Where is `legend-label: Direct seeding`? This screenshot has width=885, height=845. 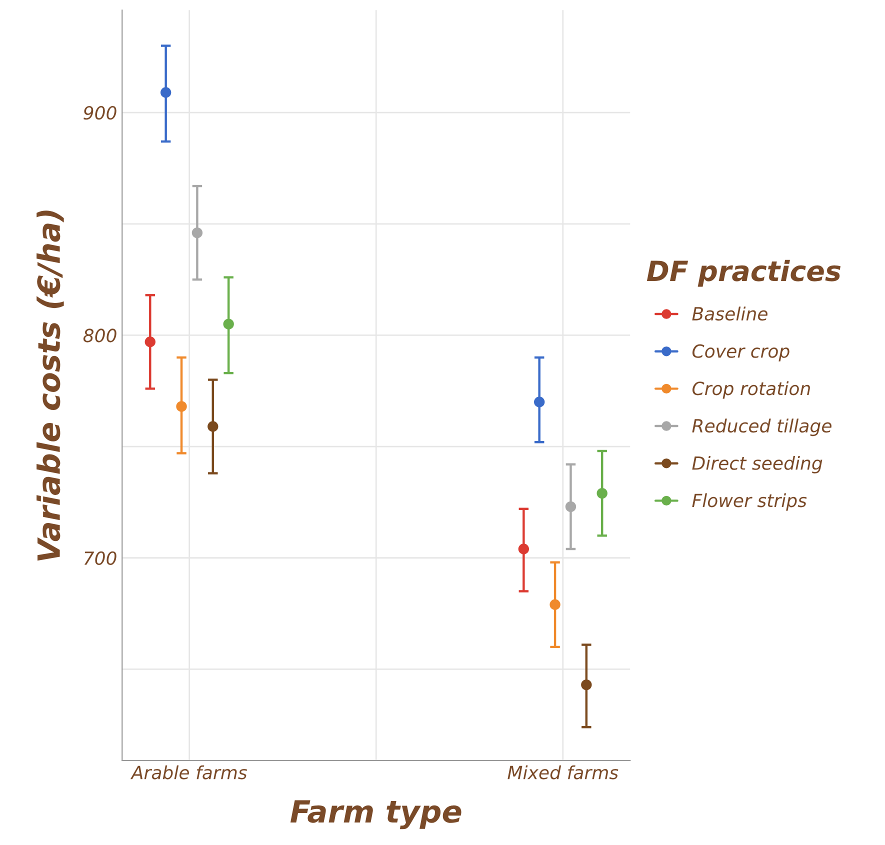 legend-label: Direct seeding is located at coordinates (757, 465).